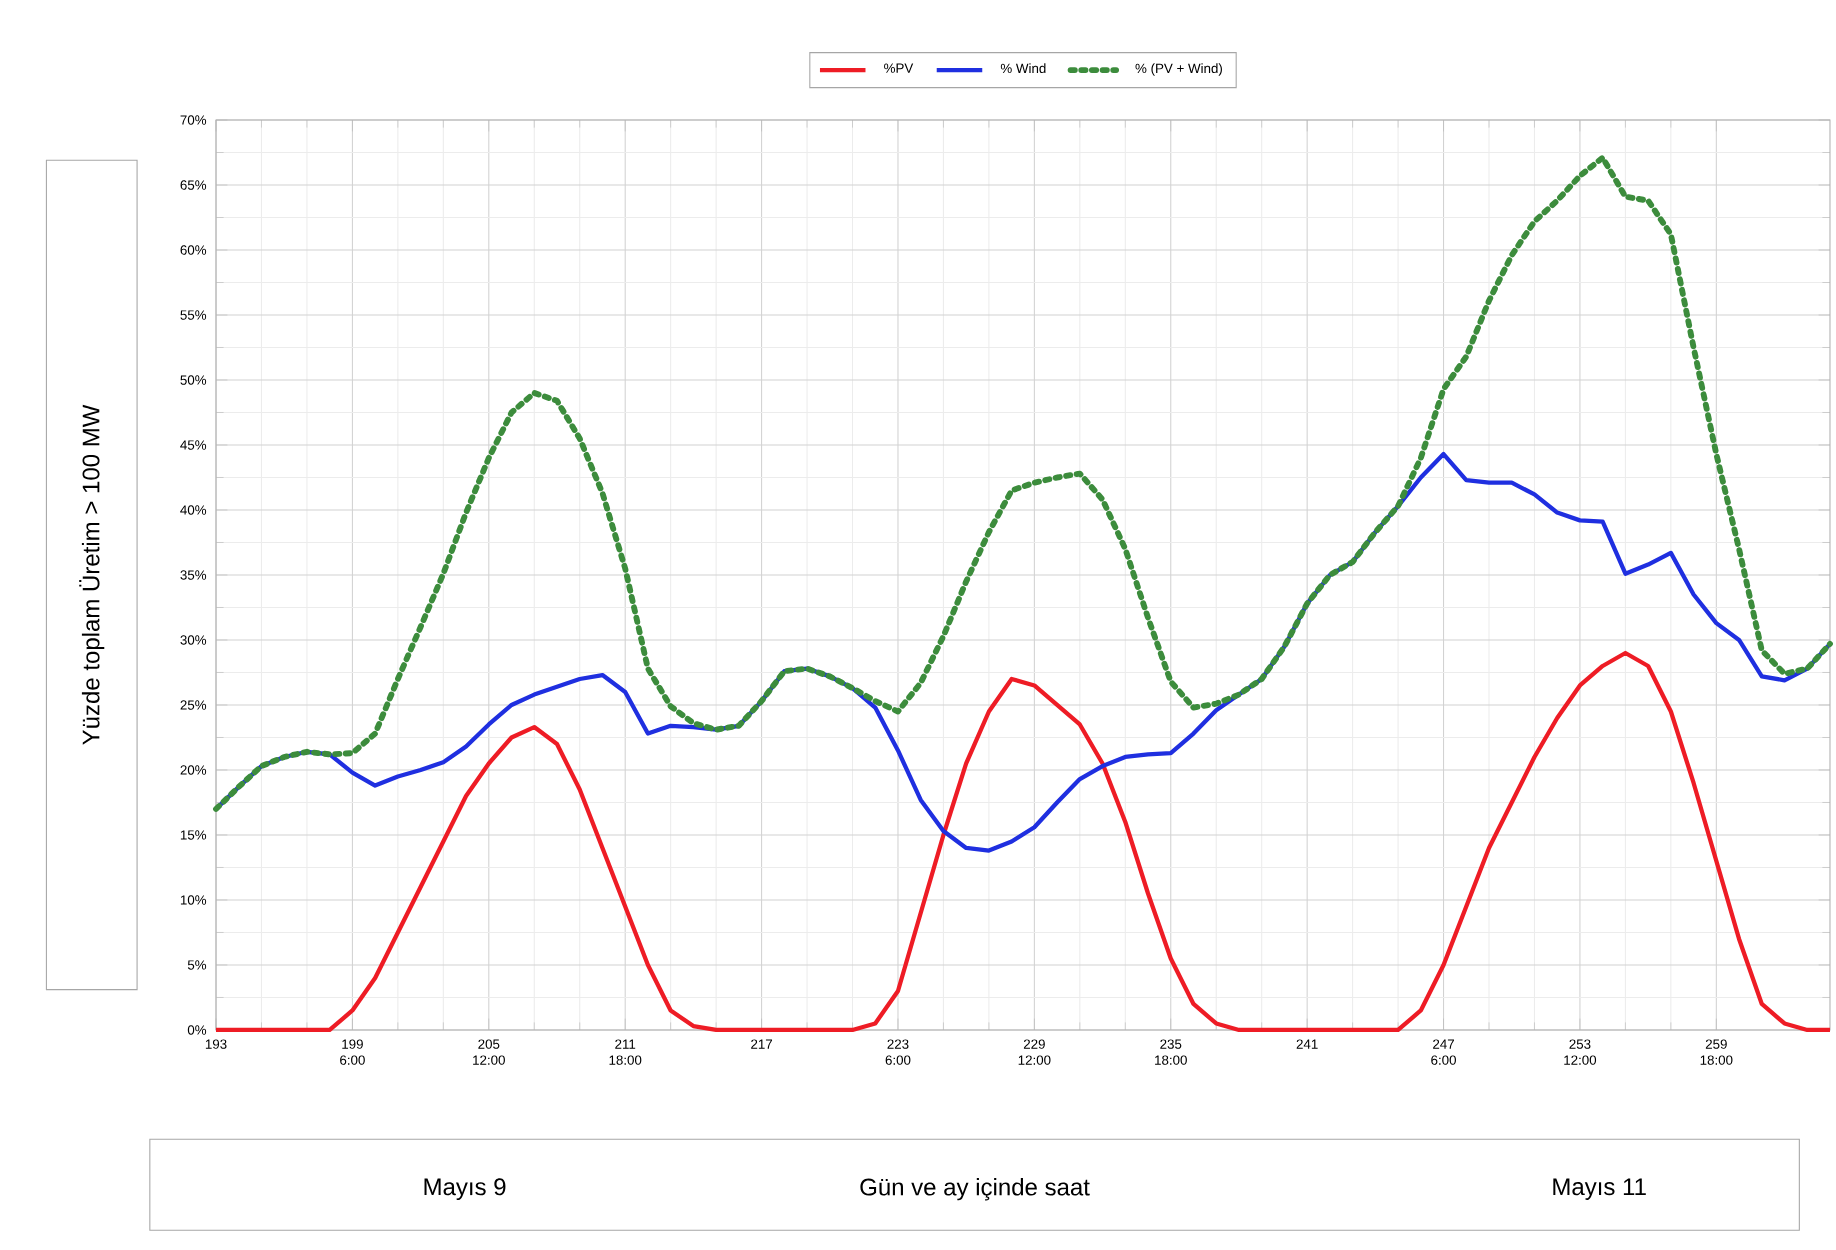 Image resolution: width=1836 pixels, height=1250 pixels. Describe the element at coordinates (975, 1189) in the screenshot. I see `text: Gün ve ay içinde saat` at that location.